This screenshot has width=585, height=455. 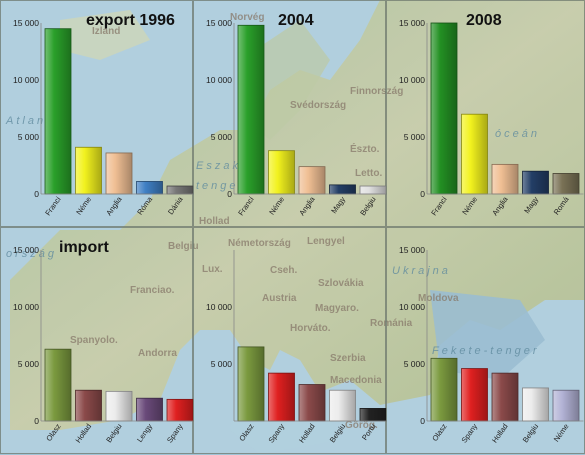 I want to click on category-label: Romá, so click(x=561, y=205).